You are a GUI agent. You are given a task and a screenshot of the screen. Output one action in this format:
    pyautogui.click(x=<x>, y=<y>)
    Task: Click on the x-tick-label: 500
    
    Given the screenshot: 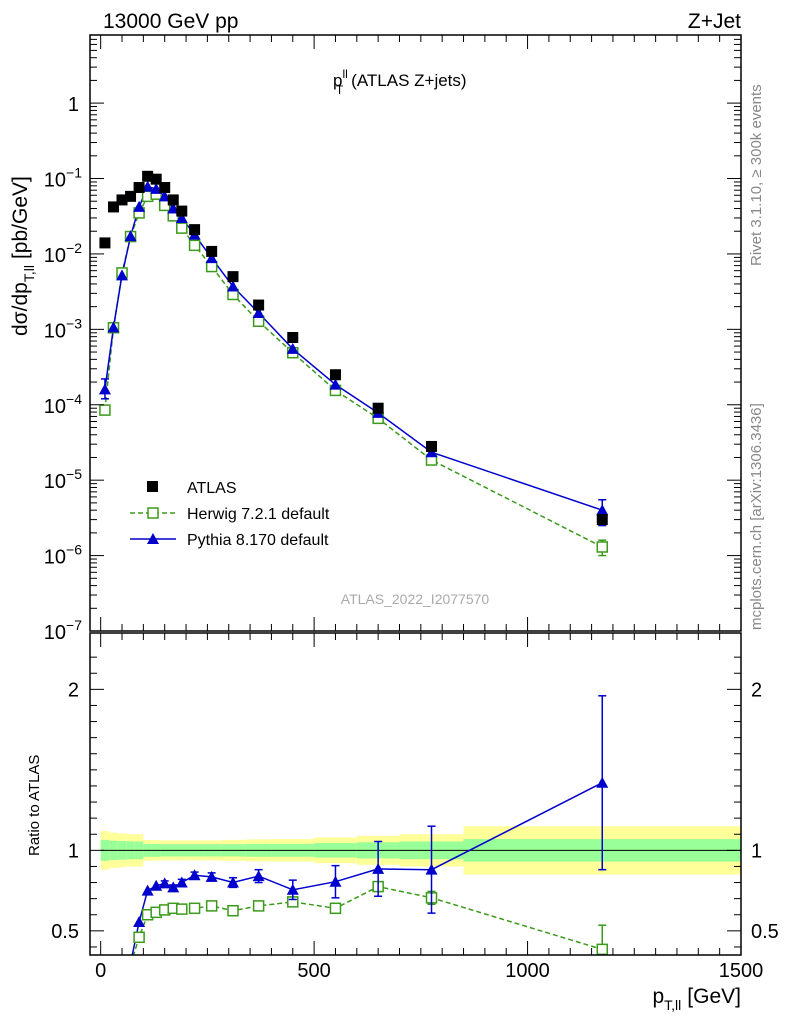 What is the action you would take?
    pyautogui.click(x=313, y=971)
    